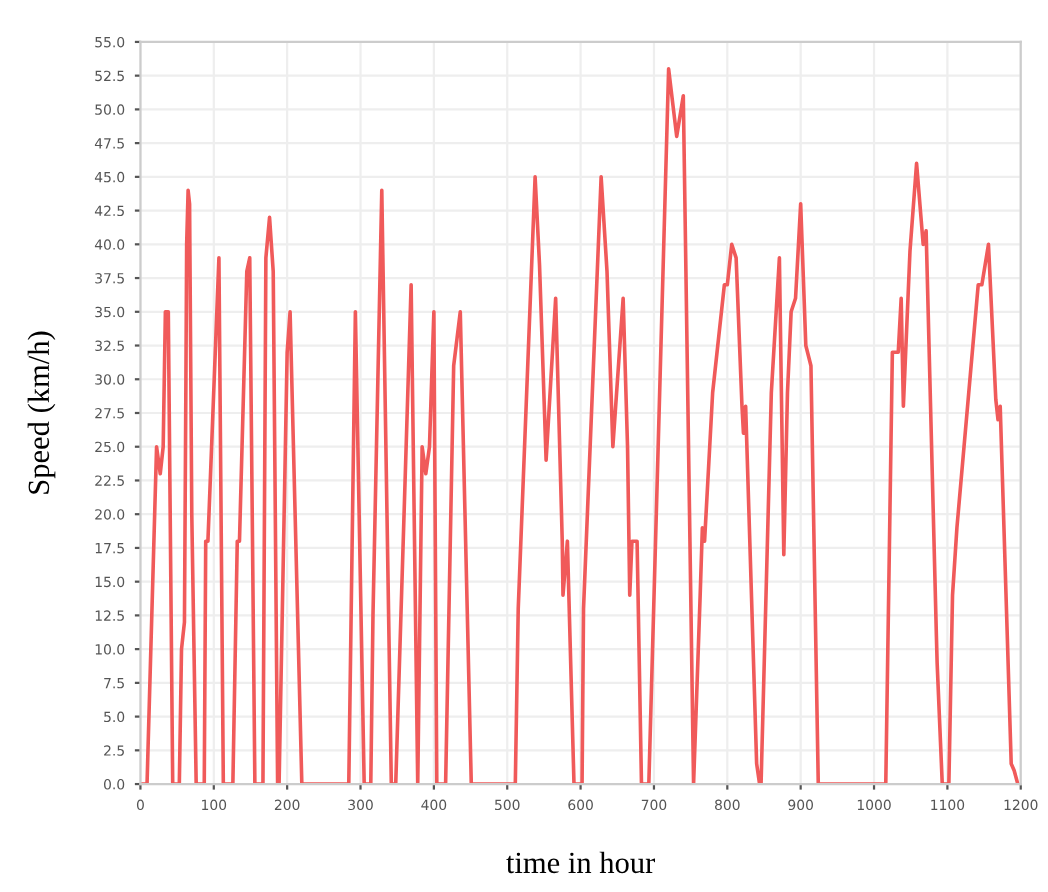  What do you see at coordinates (580, 862) in the screenshot?
I see `x-axis-title: time in hour` at bounding box center [580, 862].